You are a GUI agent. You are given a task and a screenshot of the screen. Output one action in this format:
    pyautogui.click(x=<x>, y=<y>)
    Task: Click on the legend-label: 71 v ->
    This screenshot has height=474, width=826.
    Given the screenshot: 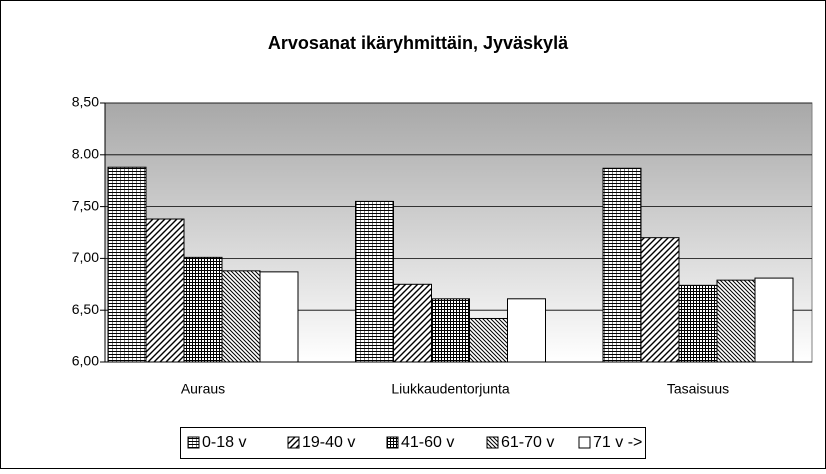 What is the action you would take?
    pyautogui.click(x=617, y=442)
    